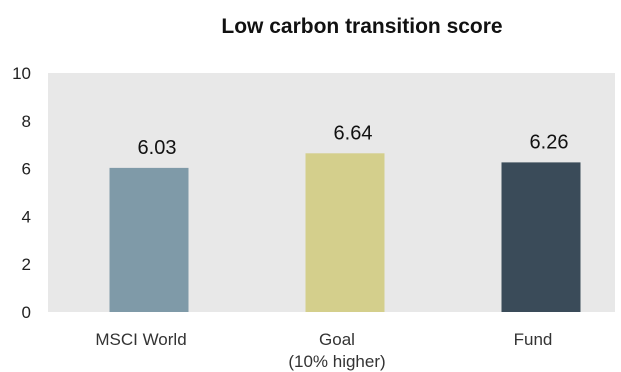 Image resolution: width=621 pixels, height=372 pixels. What do you see at coordinates (549, 142) in the screenshot?
I see `bar-value-label: 6.26` at bounding box center [549, 142].